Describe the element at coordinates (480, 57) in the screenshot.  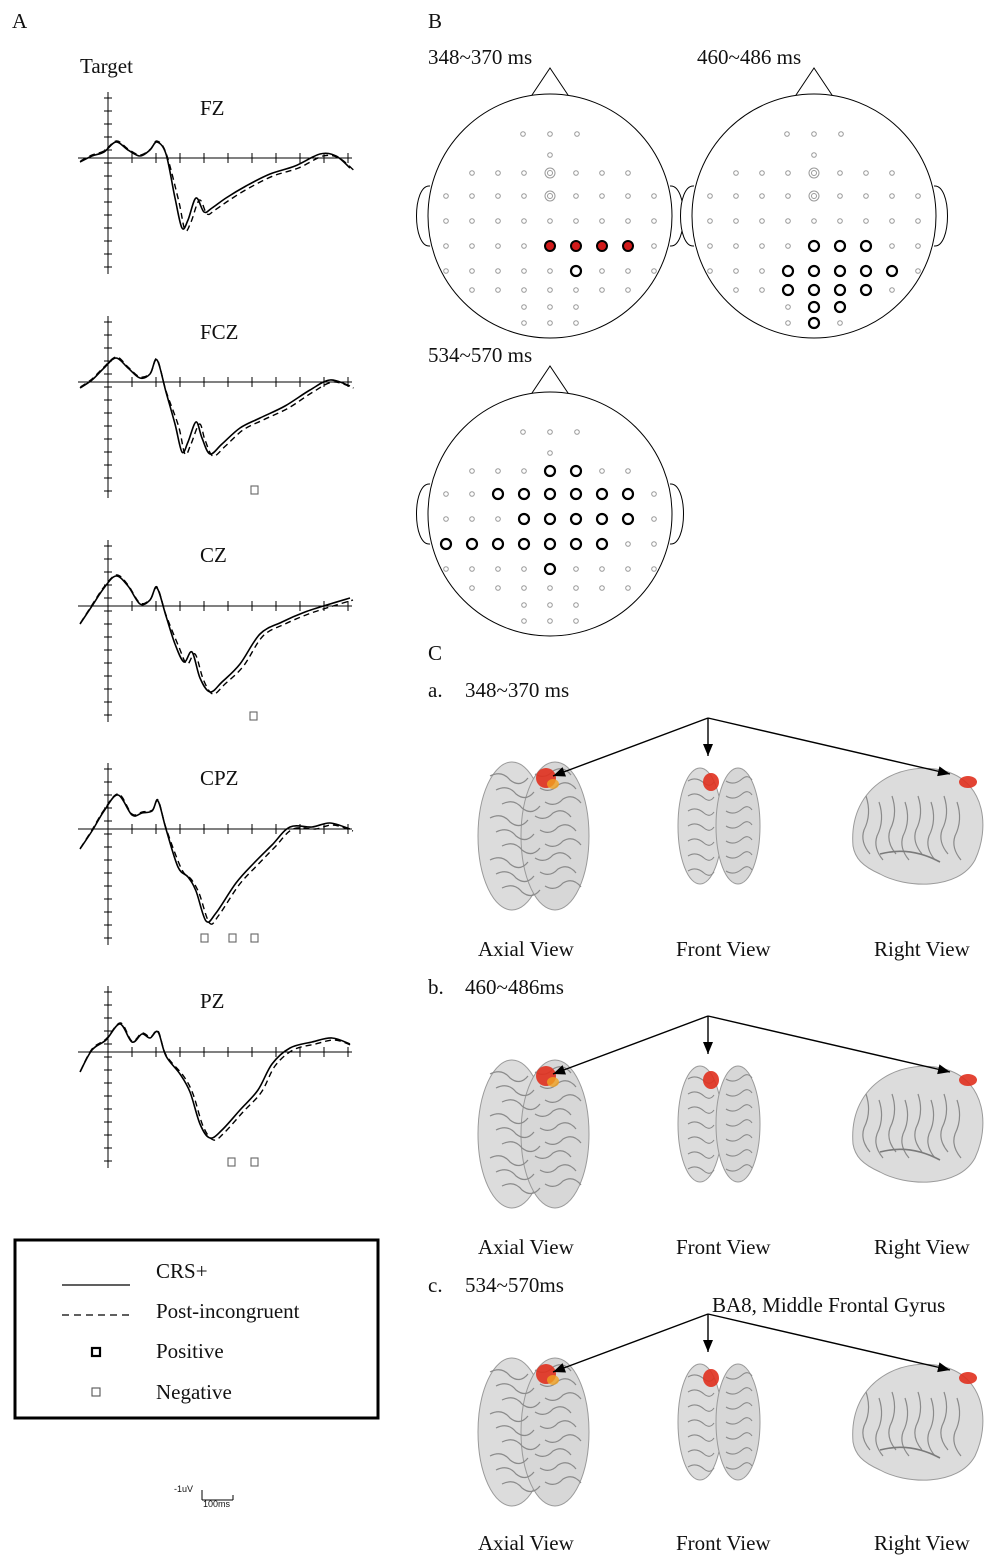
I see `map-window-1: 348~370 ms` at that location.